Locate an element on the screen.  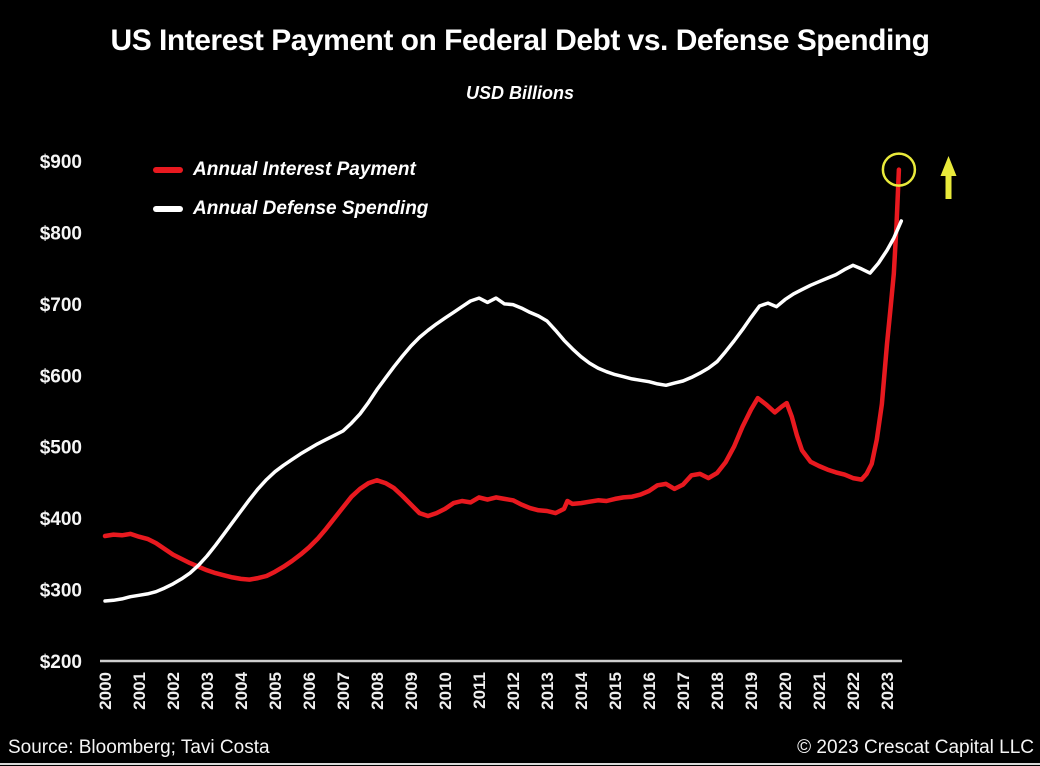
x-tick-label: 2017 is located at coordinates (683, 691).